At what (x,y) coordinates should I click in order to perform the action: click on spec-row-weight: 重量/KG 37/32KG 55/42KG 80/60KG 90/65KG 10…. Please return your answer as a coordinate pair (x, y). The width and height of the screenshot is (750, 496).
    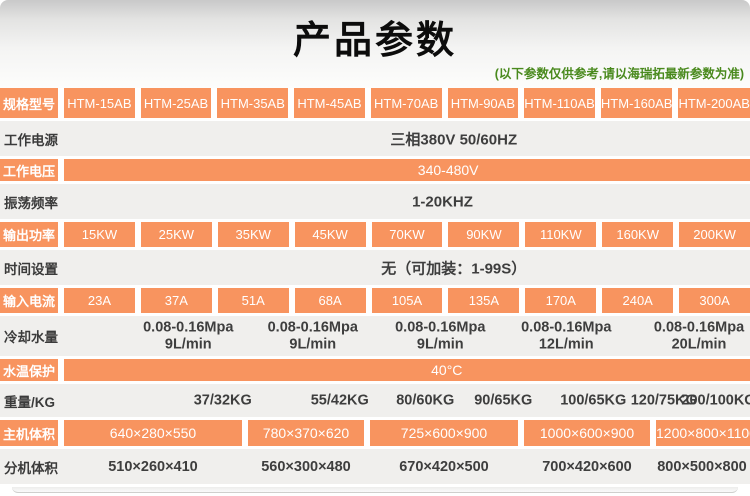
    Looking at the image, I should click on (375, 400).